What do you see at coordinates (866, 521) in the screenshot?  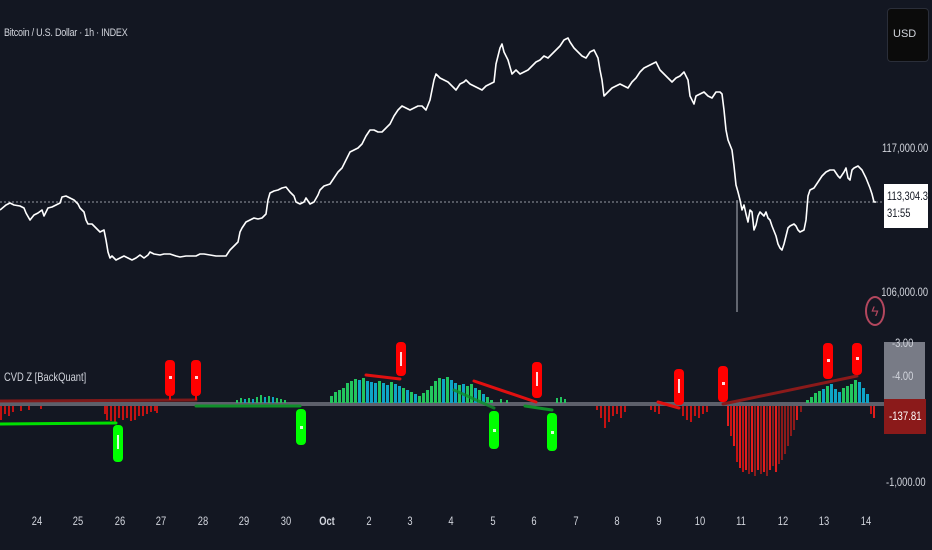 I see `x-label: 14` at bounding box center [866, 521].